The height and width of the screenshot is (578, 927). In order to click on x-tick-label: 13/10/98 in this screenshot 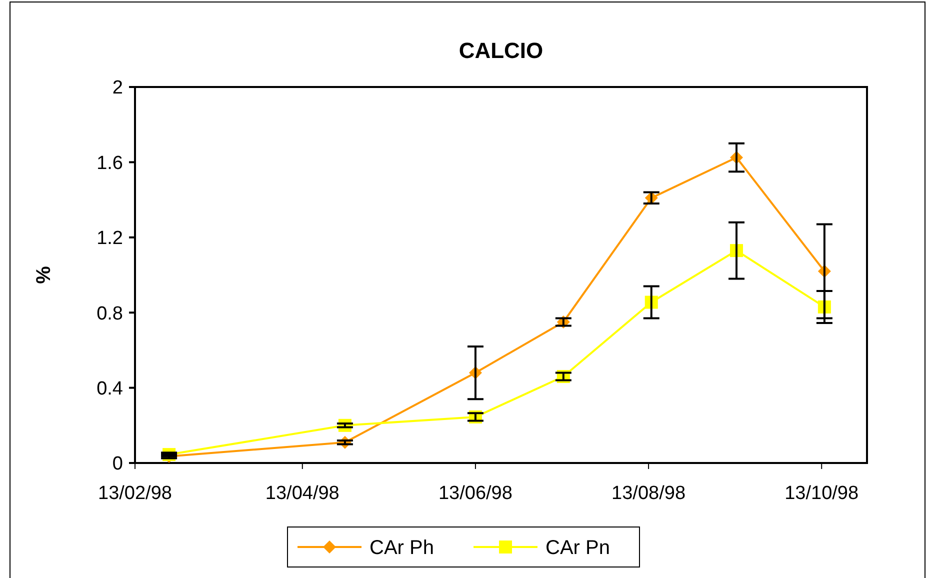, I will do `click(821, 493)`.